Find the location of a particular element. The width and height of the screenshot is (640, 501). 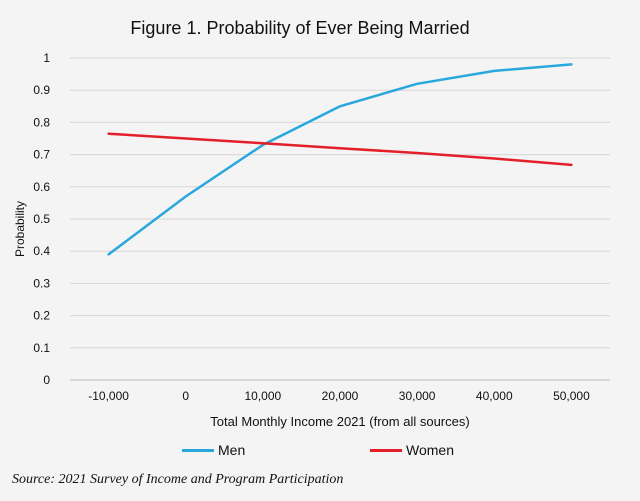

legend-label-men: Men is located at coordinates (232, 450).